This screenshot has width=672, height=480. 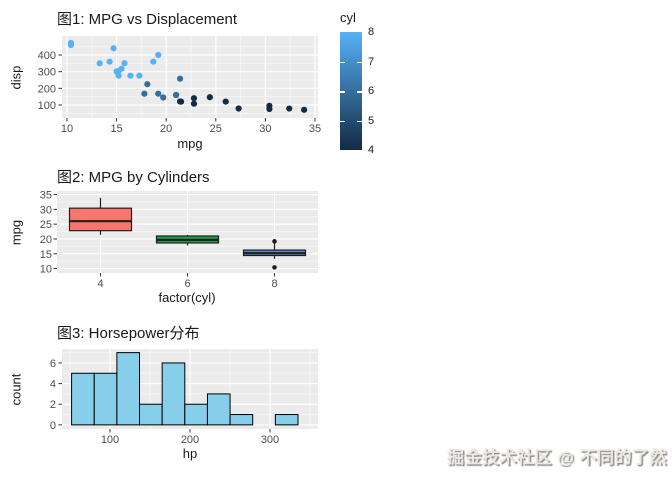 I want to click on boxplot-mpg-cyl-x-tick-label: 6, so click(x=187, y=284).